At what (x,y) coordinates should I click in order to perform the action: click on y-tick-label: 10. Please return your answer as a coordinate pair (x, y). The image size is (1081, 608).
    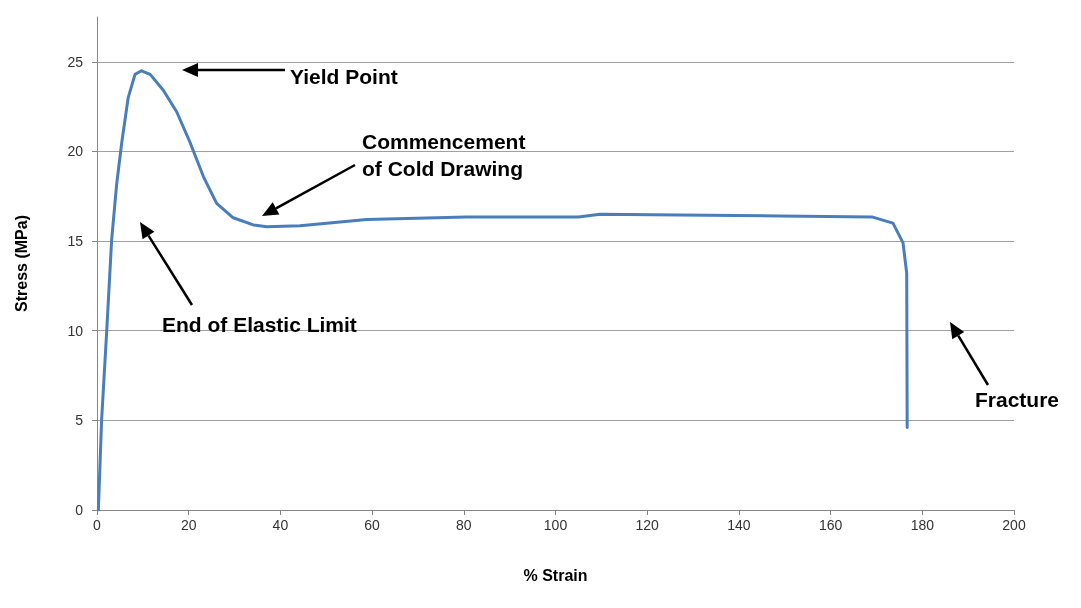
    Looking at the image, I should click on (75, 330).